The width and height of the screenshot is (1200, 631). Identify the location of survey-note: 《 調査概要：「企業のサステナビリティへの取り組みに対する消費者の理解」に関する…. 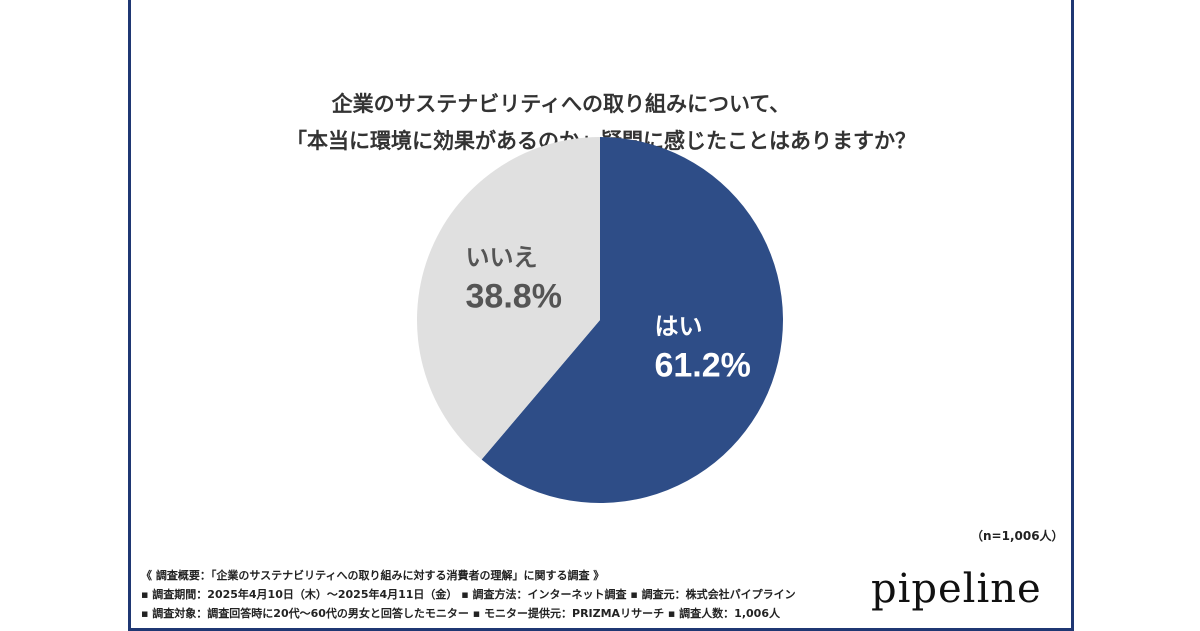
(373, 575).